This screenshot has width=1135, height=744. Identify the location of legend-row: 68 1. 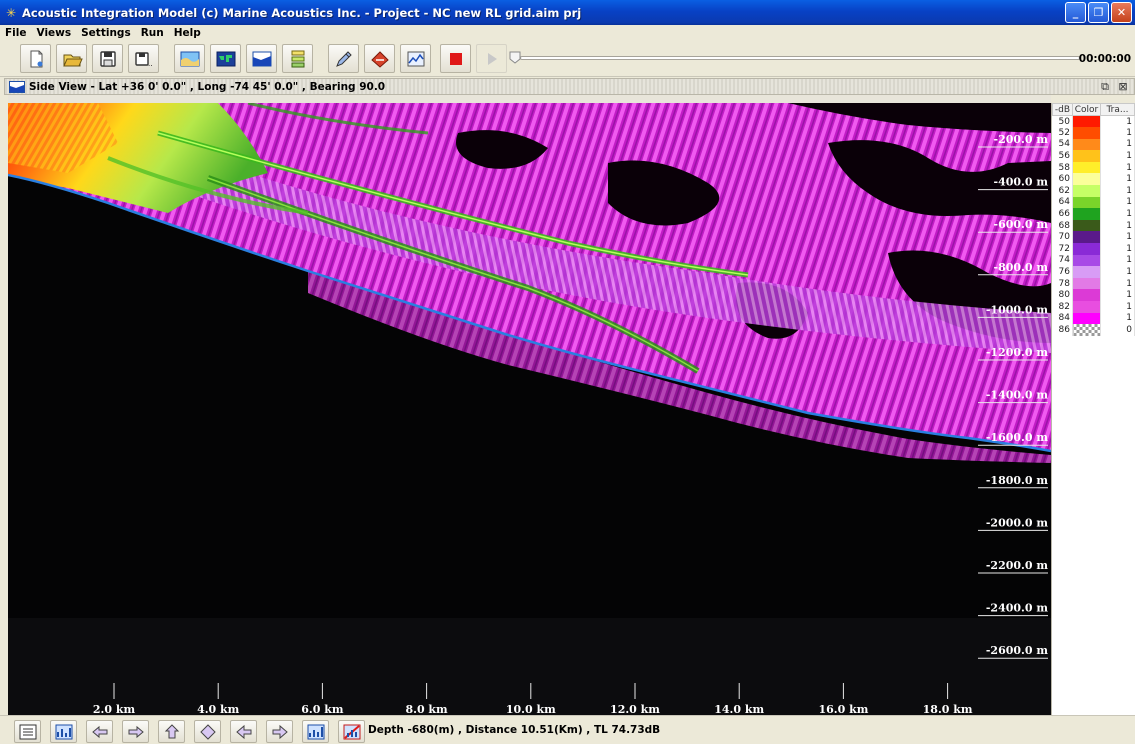
(1093, 225).